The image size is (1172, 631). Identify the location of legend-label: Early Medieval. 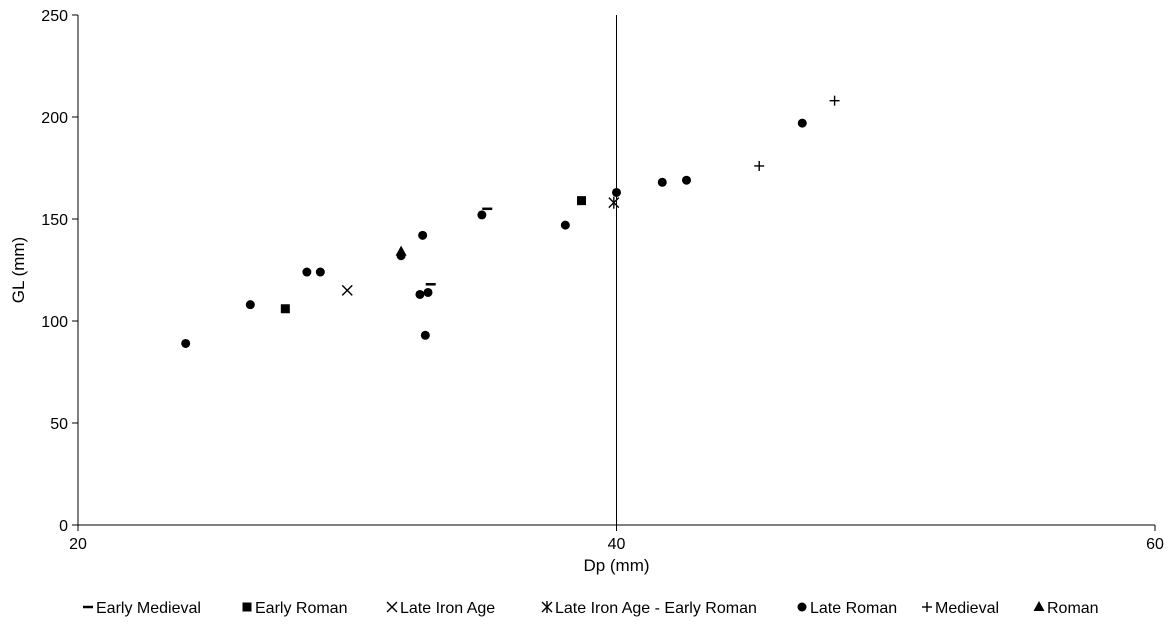
(148, 608).